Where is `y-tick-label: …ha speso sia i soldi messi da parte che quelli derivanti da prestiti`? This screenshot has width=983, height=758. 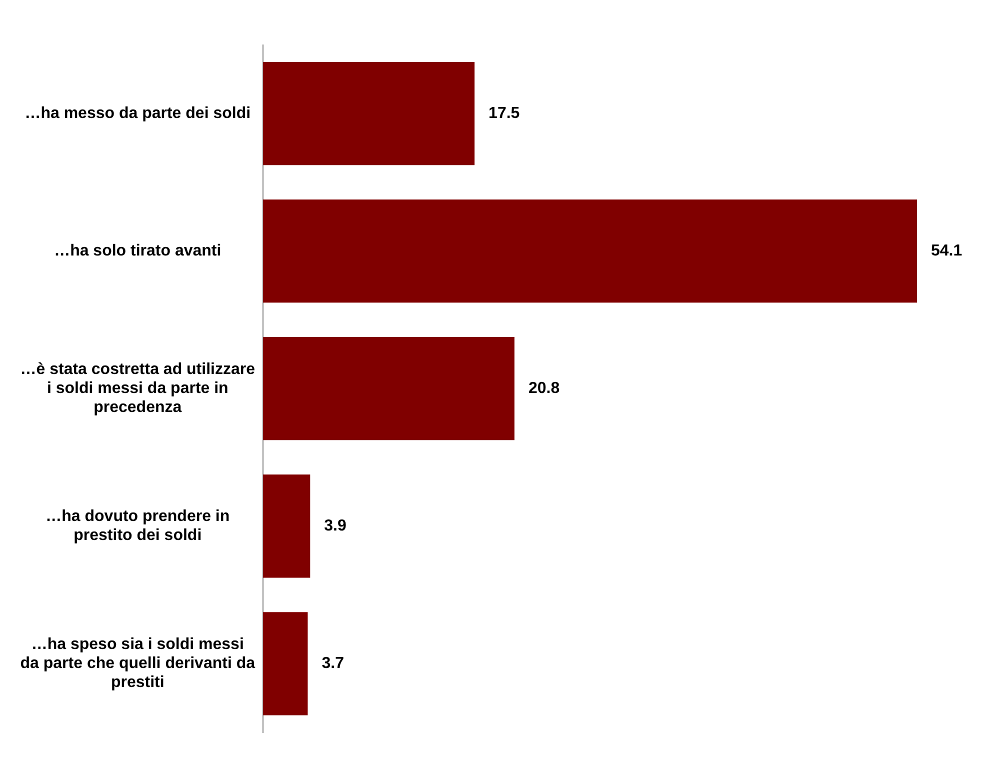 y-tick-label: …ha speso sia i soldi messi da parte che quelli derivanti da prestiti is located at coordinates (138, 664).